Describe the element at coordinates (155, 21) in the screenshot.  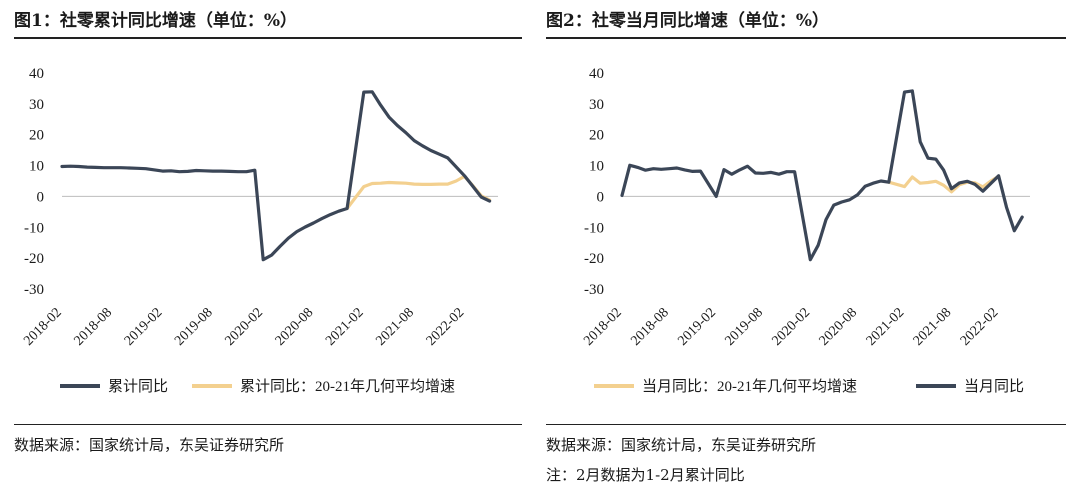
I see `chart-title: 图1：社零累计同比增速（单位：%）` at that location.